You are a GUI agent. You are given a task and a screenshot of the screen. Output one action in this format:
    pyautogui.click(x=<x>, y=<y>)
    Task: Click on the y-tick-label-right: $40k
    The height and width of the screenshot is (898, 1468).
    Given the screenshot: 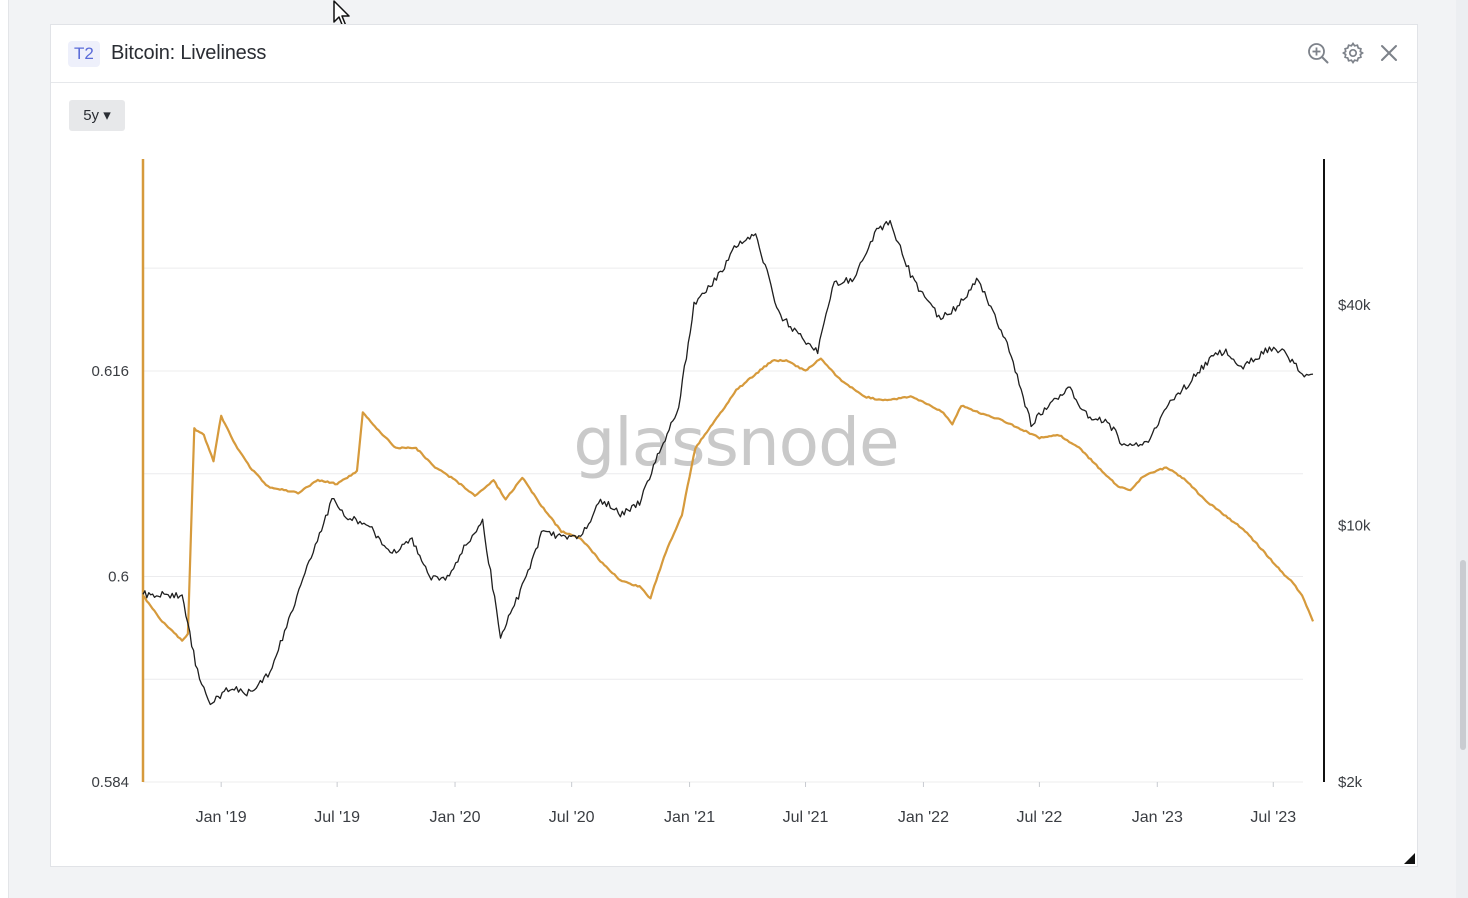 What is the action you would take?
    pyautogui.click(x=1354, y=305)
    